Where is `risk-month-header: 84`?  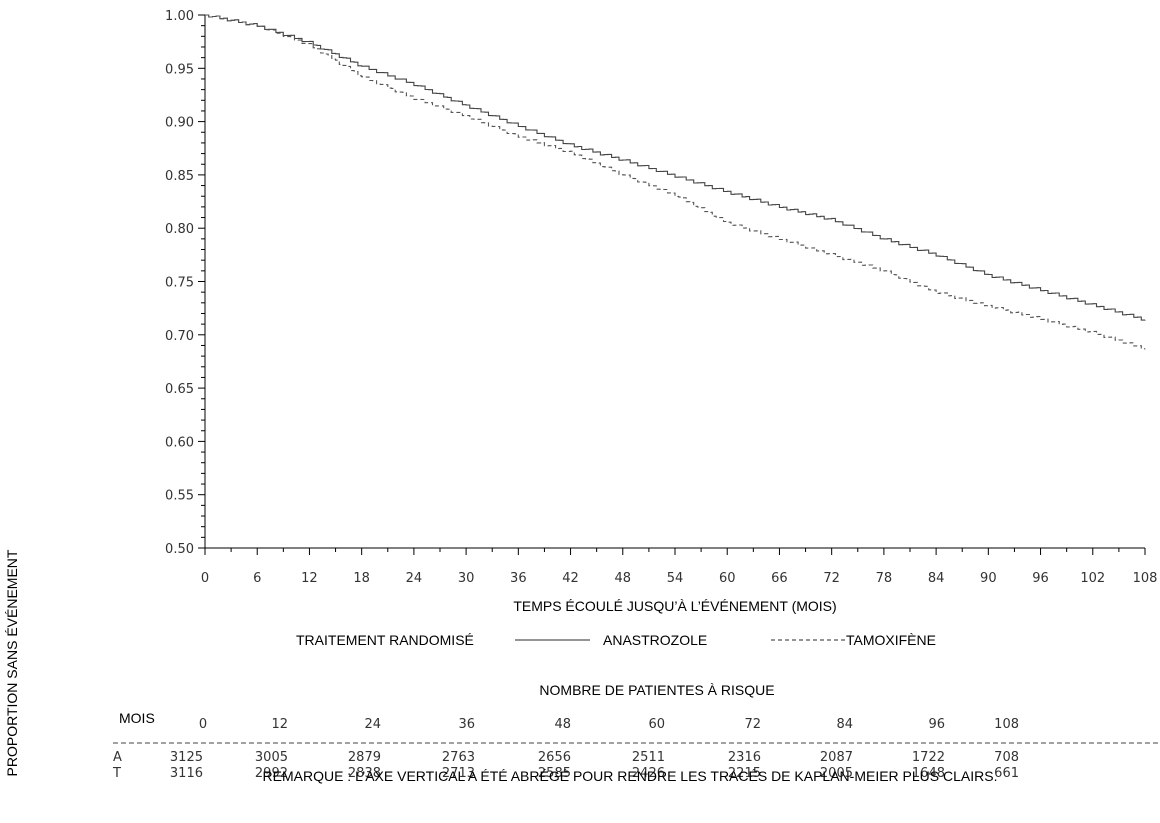 risk-month-header: 84 is located at coordinates (844, 724).